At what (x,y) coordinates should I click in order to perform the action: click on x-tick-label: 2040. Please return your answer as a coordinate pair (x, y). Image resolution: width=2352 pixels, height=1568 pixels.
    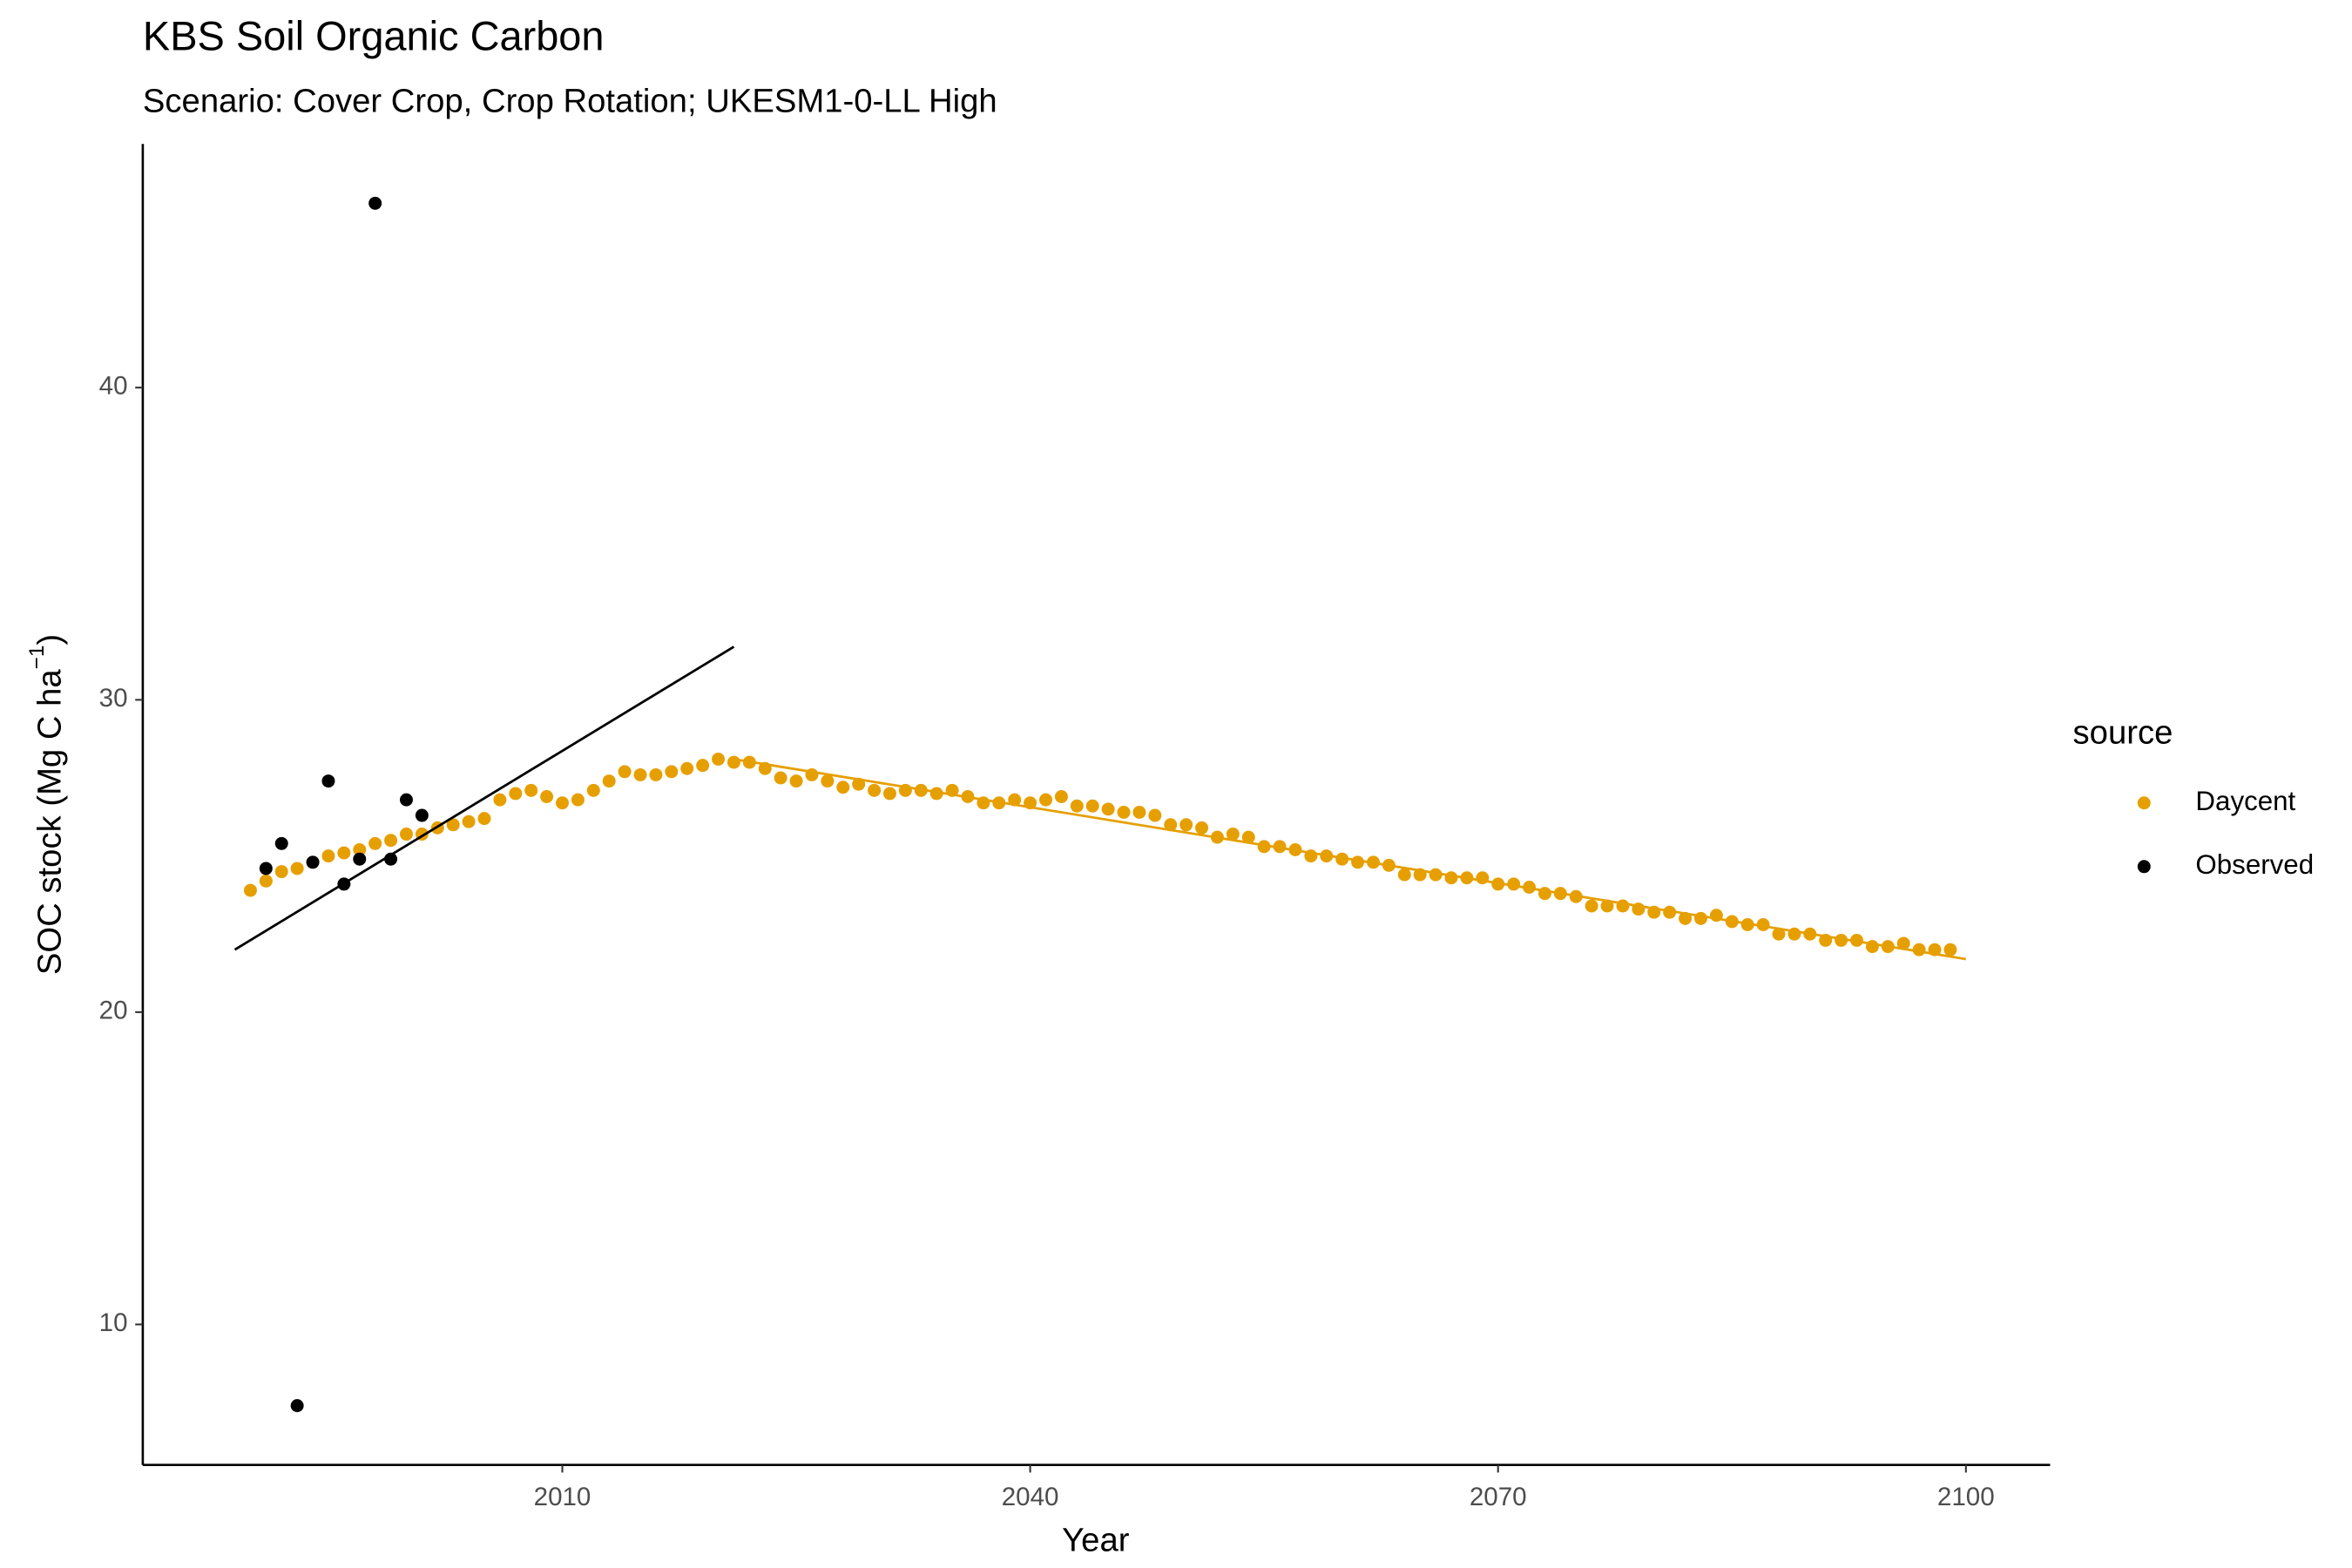
    Looking at the image, I should click on (1030, 1497).